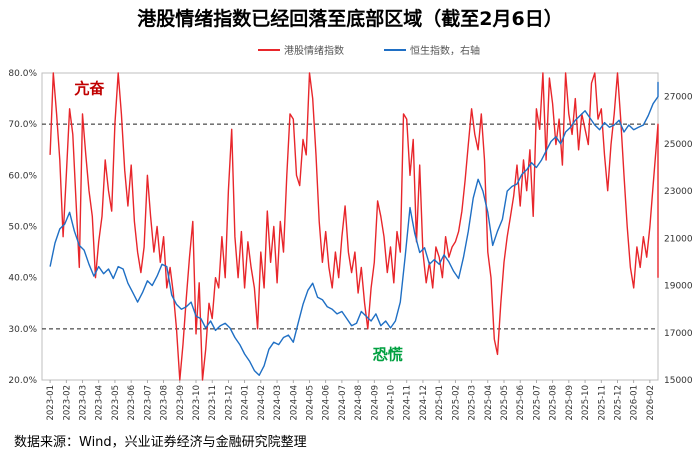  Describe the element at coordinates (505, 403) in the screenshot. I see `x-axis-tick: 2025-05` at that location.